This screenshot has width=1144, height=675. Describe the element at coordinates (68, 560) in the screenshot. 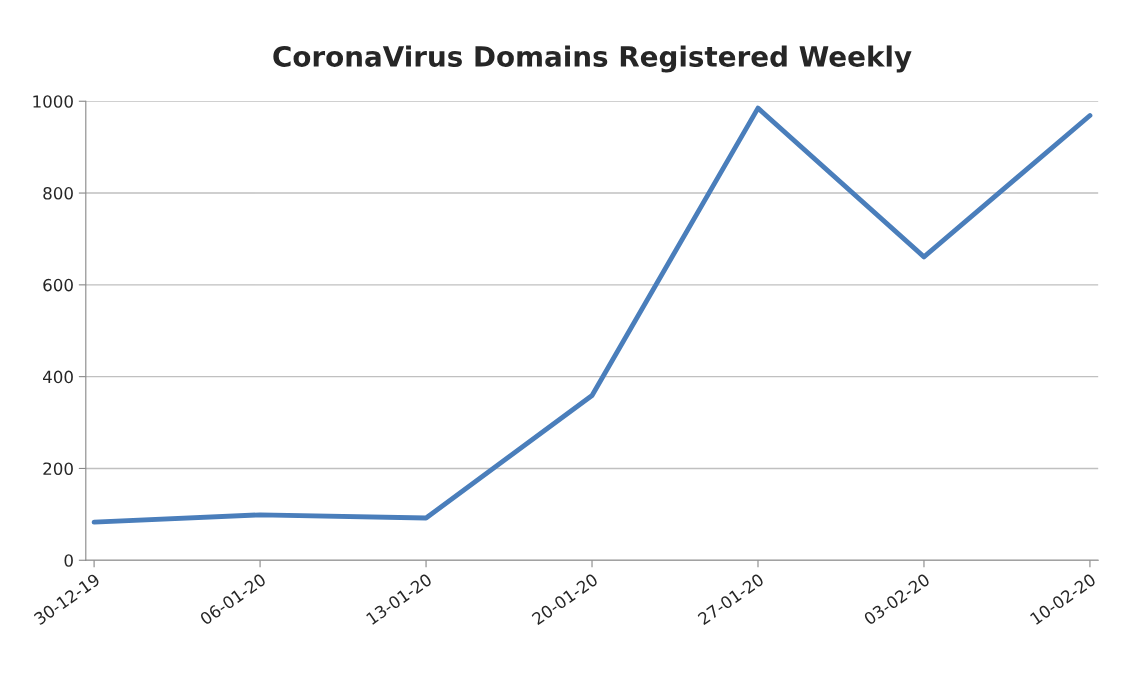

I see `y-tick-label: 0` at that location.